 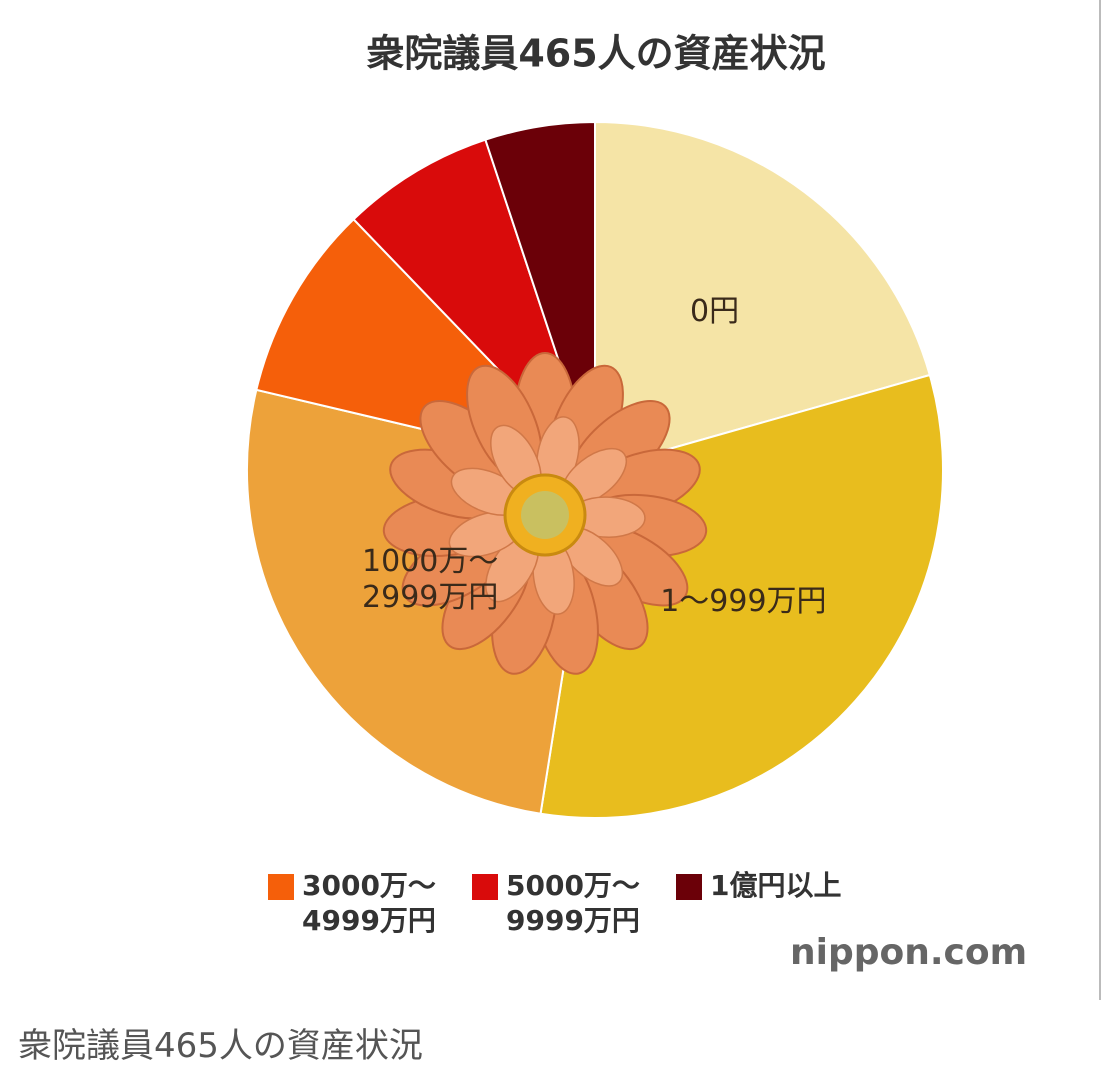 I want to click on source-watermark: nippon.com, so click(x=909, y=952).